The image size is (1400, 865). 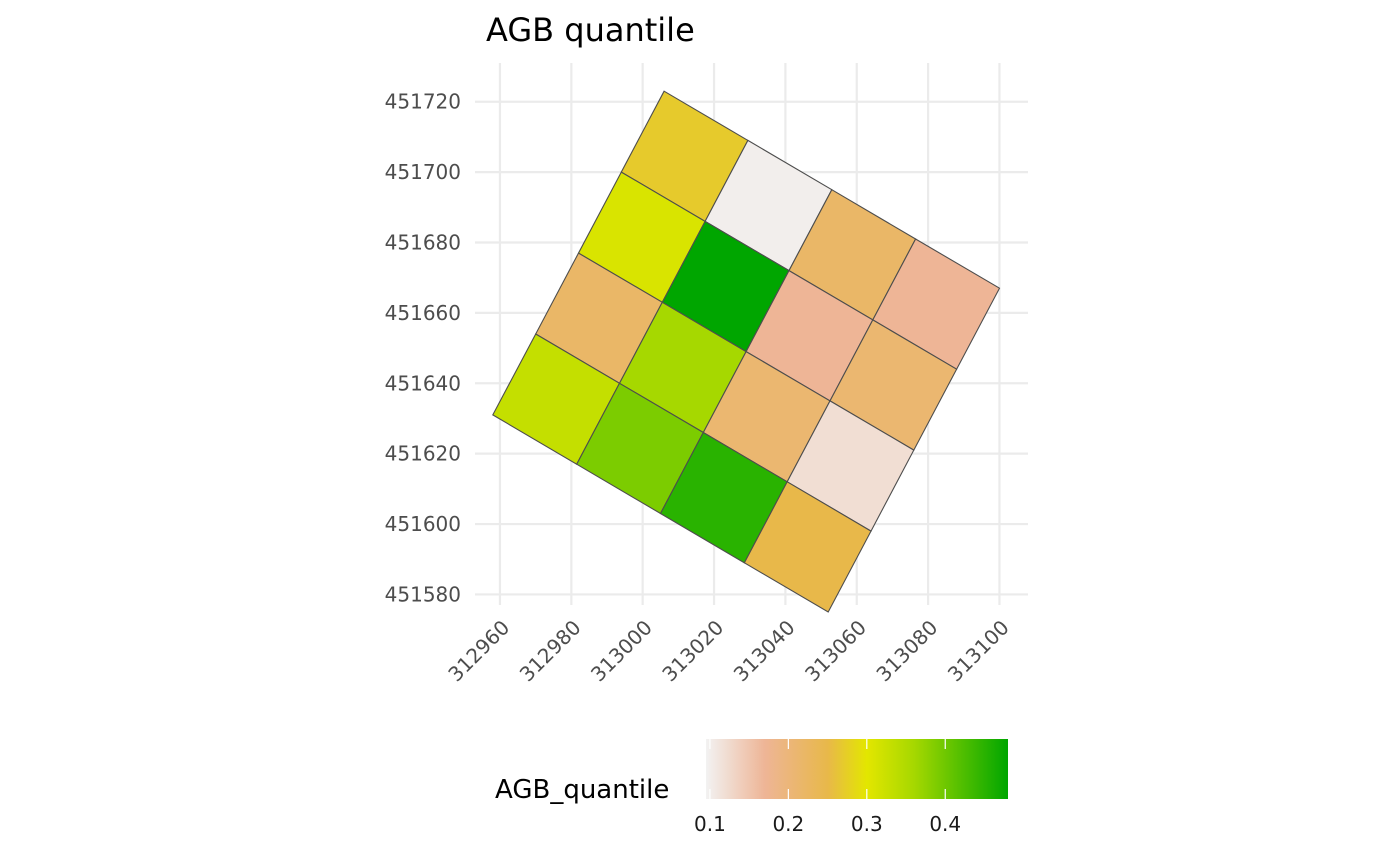 I want to click on legend-tick-label-2: 0.3, so click(x=867, y=824).